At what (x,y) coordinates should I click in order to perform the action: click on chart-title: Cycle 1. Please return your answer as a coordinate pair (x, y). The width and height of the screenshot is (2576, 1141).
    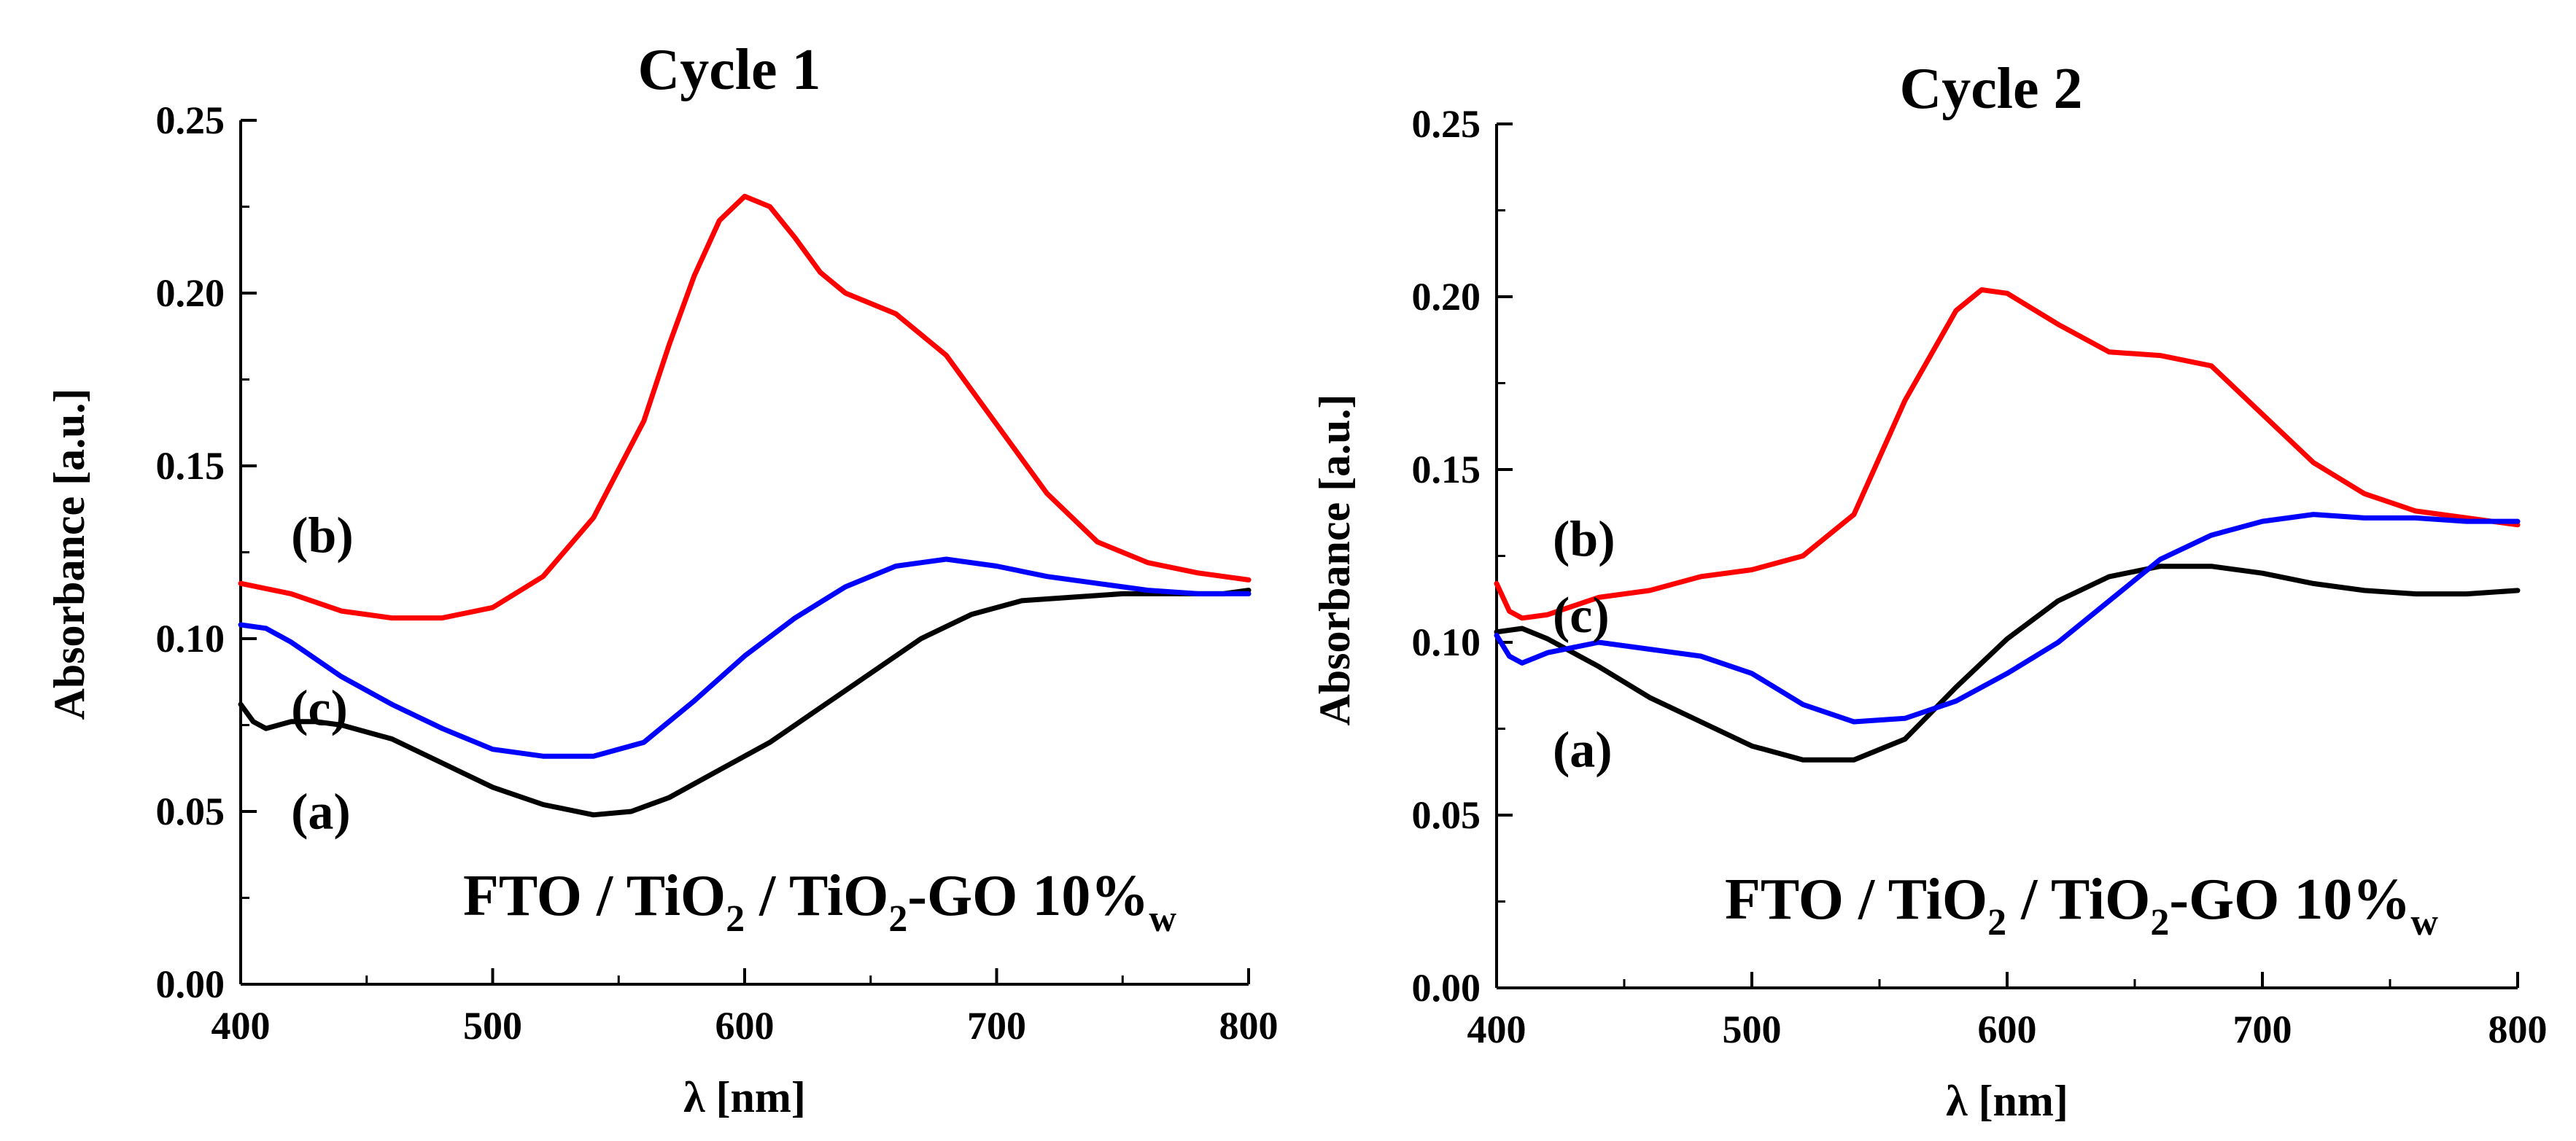
    Looking at the image, I should click on (728, 70).